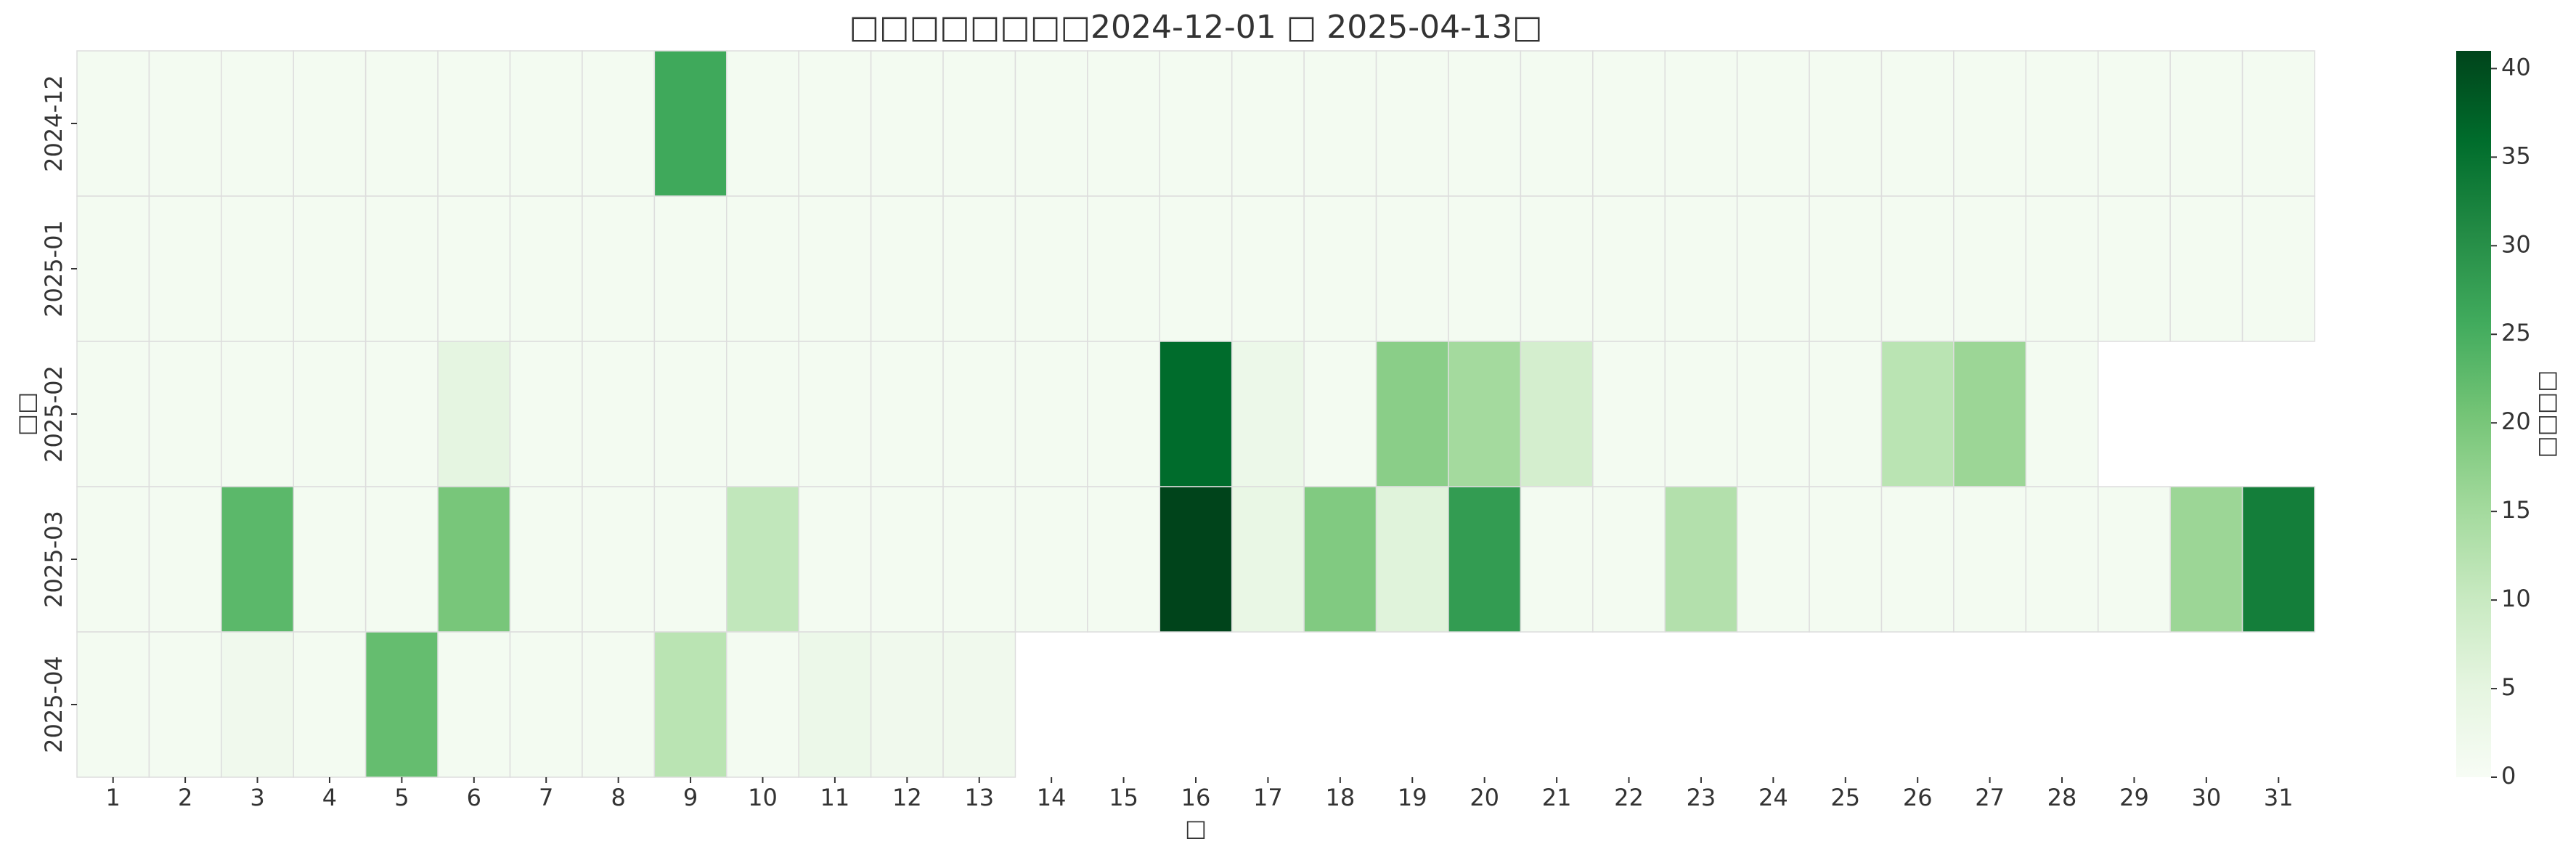 The image size is (2576, 860). What do you see at coordinates (1196, 797) in the screenshot?
I see `x-tick-label: 16` at bounding box center [1196, 797].